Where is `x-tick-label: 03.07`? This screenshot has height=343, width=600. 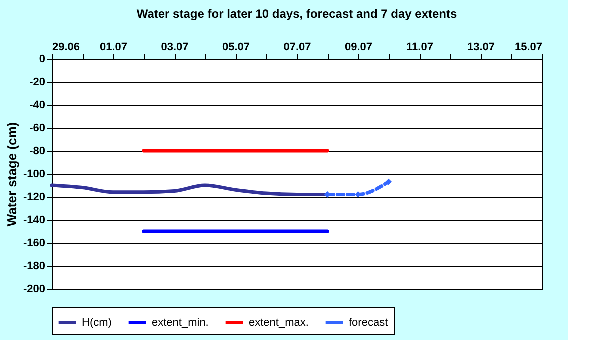 x-tick-label: 03.07 is located at coordinates (175, 48).